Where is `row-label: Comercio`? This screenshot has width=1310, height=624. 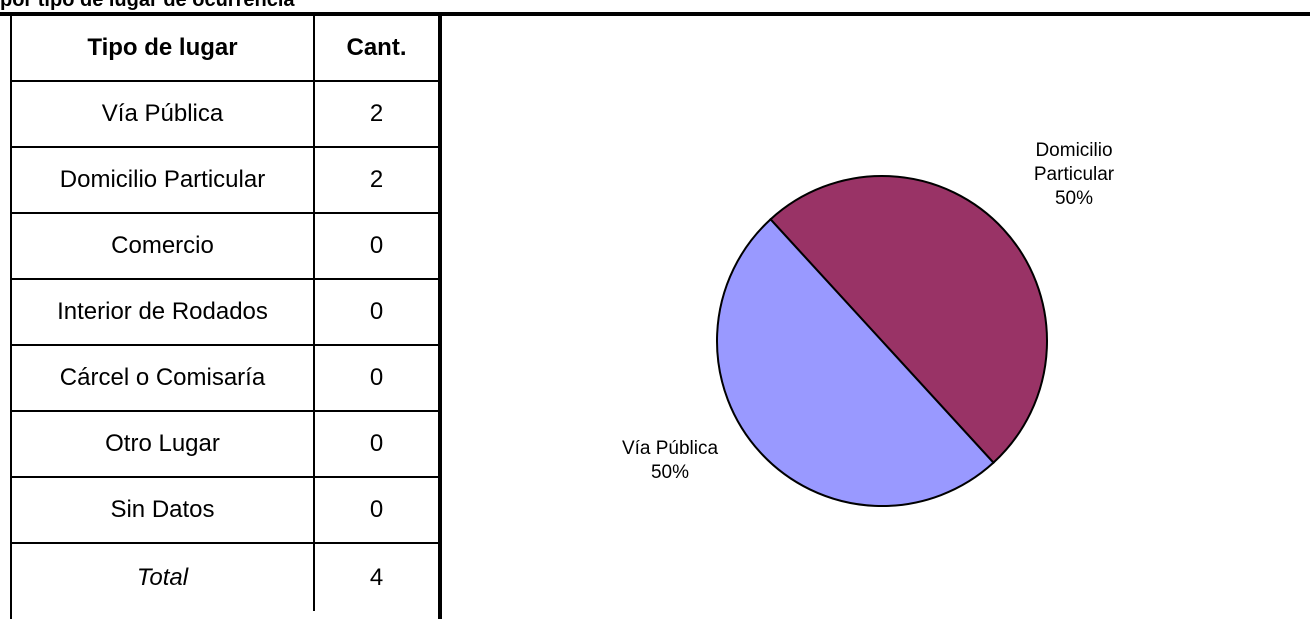 row-label: Comercio is located at coordinates (163, 246).